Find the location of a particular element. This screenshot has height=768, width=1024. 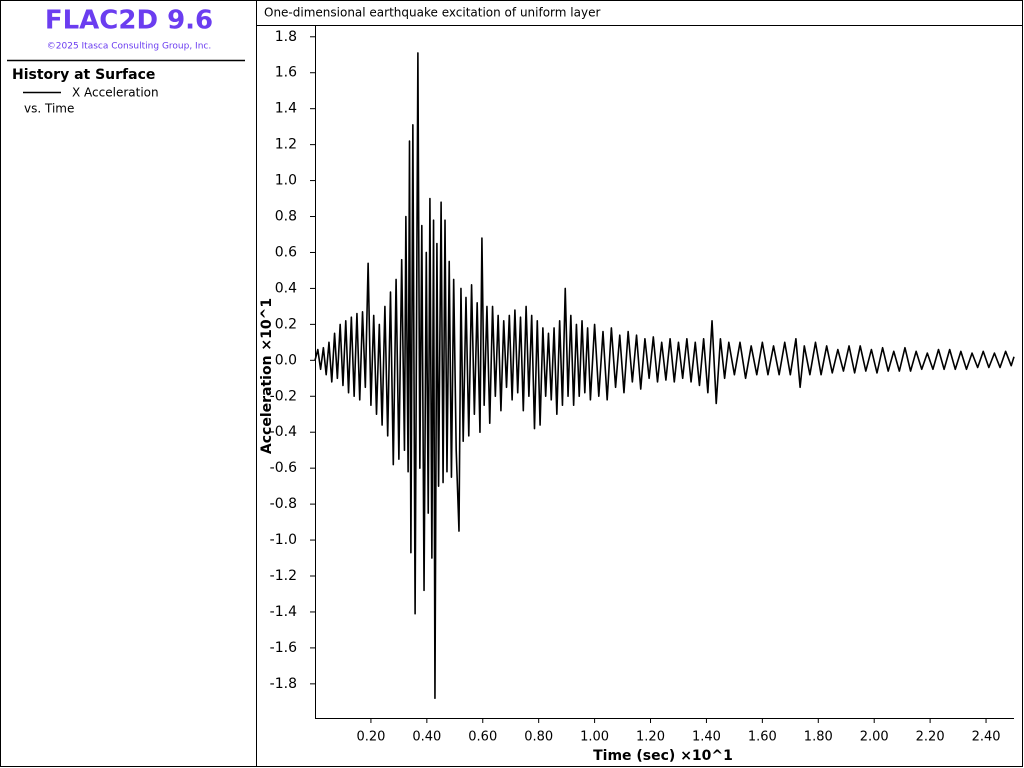

y-tick-label: 0.0 is located at coordinates (286, 360).